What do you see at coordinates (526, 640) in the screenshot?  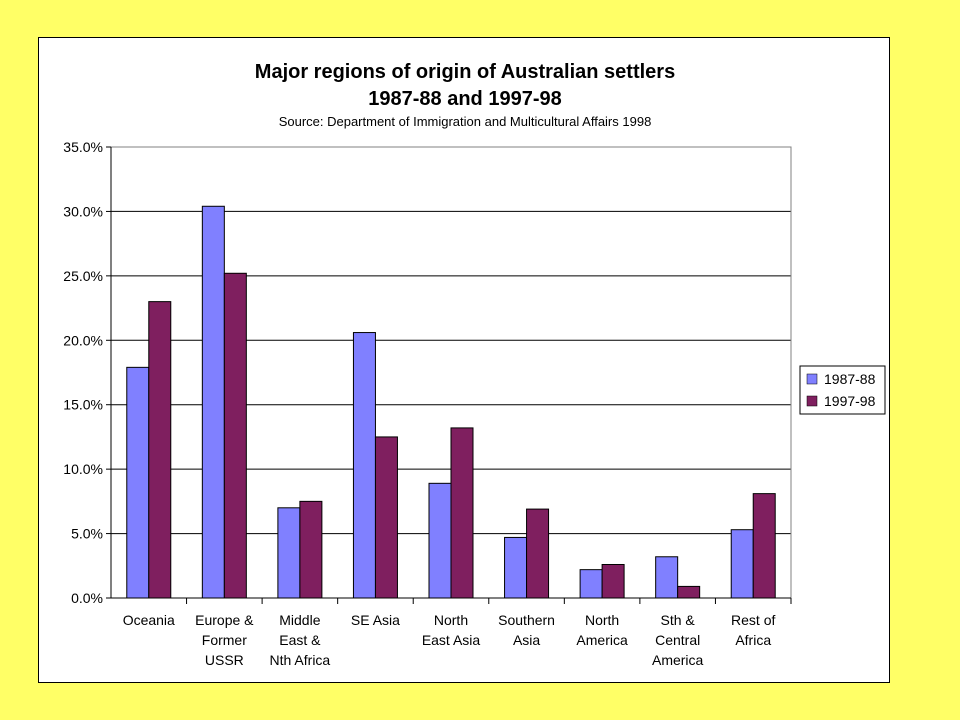 I see `category-label-line: Asia` at bounding box center [526, 640].